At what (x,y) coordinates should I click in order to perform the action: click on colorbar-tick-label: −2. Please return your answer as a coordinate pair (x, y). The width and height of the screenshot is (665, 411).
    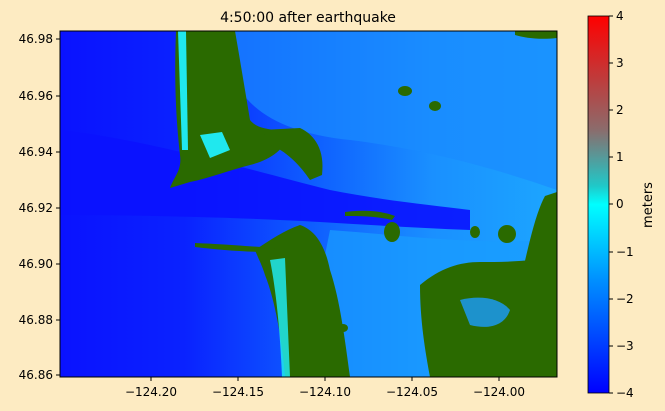
    Looking at the image, I should click on (625, 299).